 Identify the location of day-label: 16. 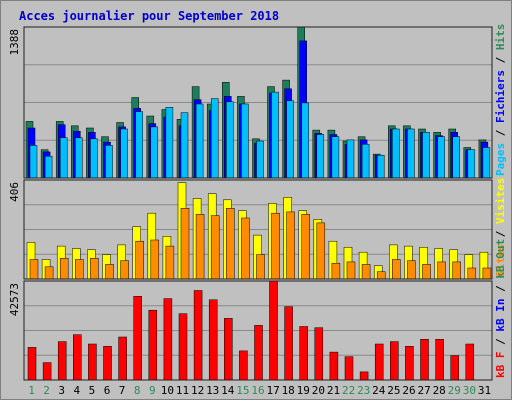
(257, 390).